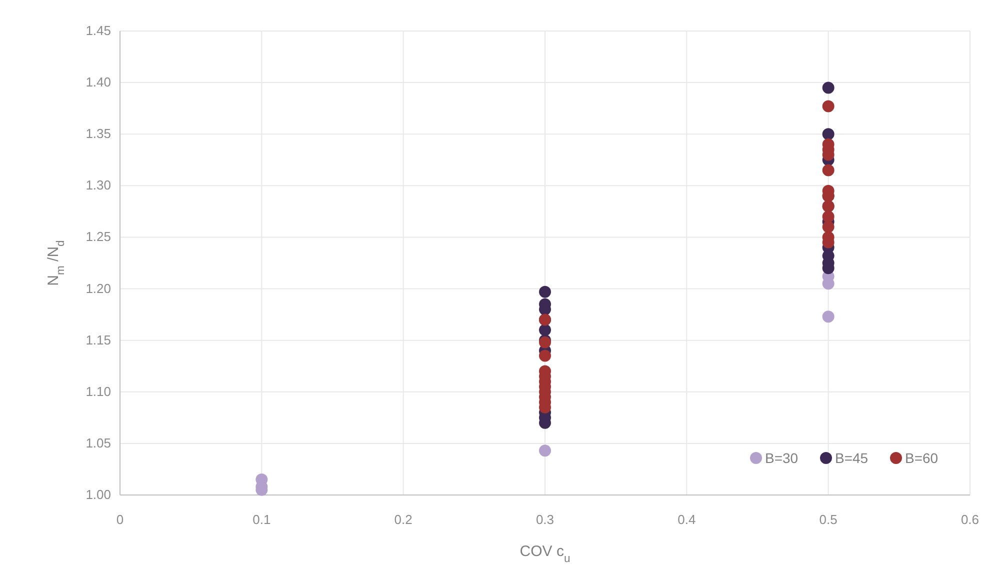 The image size is (995, 581). What do you see at coordinates (687, 519) in the screenshot?
I see `x-tick-label: 0.4` at bounding box center [687, 519].